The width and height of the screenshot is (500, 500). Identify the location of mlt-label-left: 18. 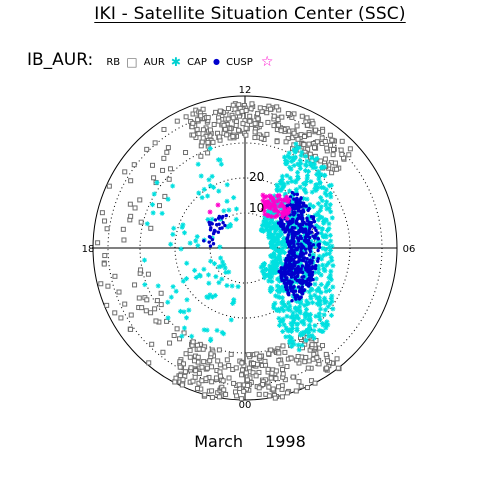
(88, 249).